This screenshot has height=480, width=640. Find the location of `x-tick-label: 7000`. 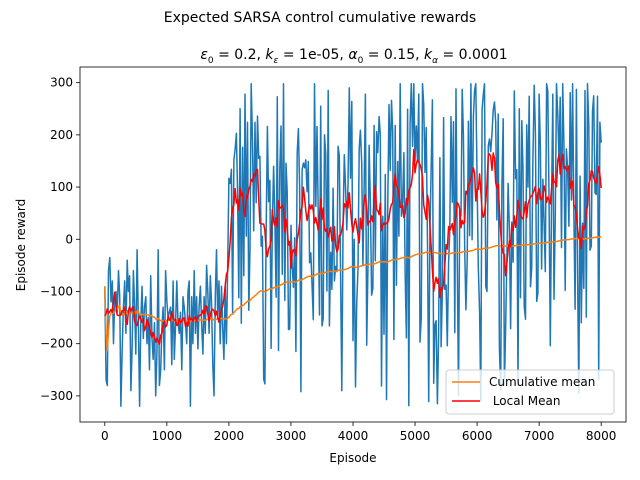

x-tick-label: 7000 is located at coordinates (539, 436).